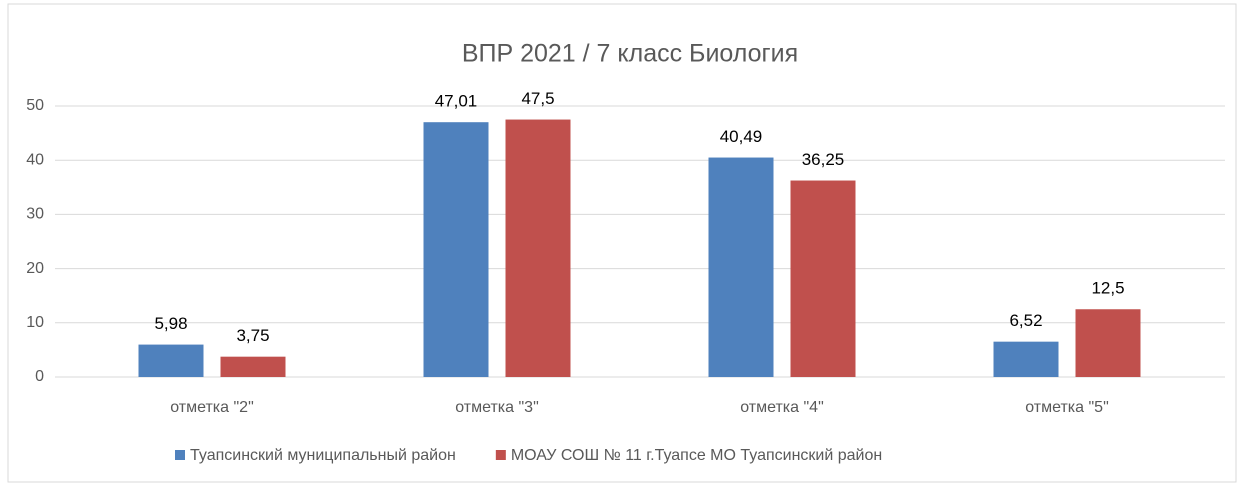  What do you see at coordinates (497, 407) in the screenshot?
I see `x-tick-label: отметка "3"` at bounding box center [497, 407].